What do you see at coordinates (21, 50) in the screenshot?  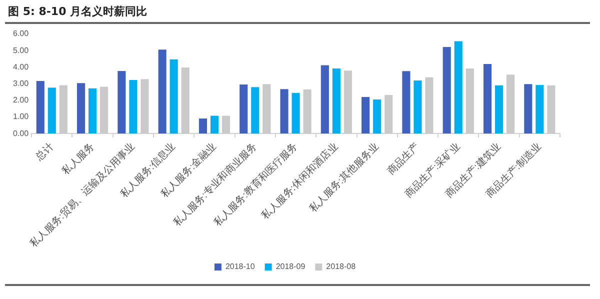 I see `y-tick-label: 5.00` at bounding box center [21, 50].